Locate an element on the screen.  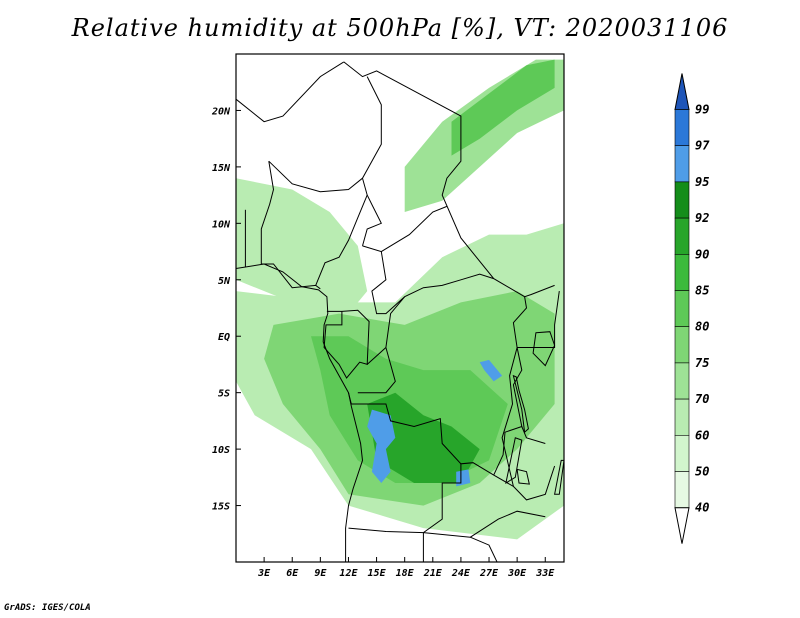
x-tick-label: 15E is located at coordinates (377, 573).